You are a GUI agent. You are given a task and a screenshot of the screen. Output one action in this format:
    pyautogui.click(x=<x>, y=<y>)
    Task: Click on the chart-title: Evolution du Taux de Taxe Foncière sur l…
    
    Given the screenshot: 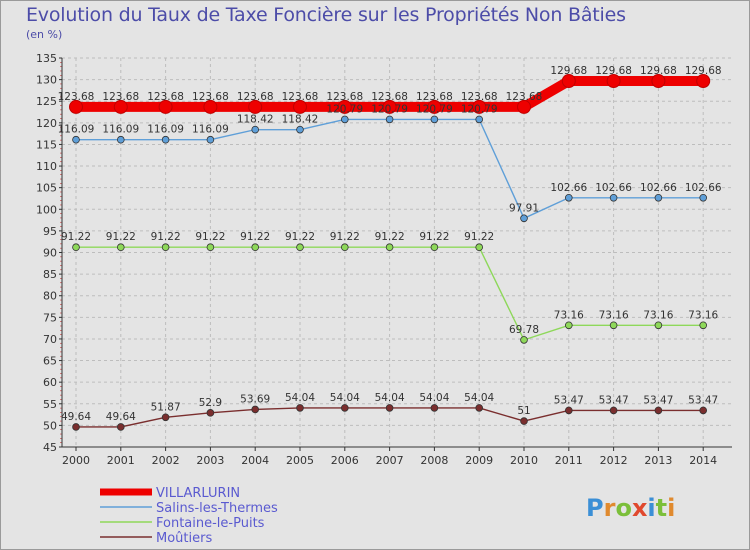 What is the action you would take?
    pyautogui.click(x=326, y=15)
    